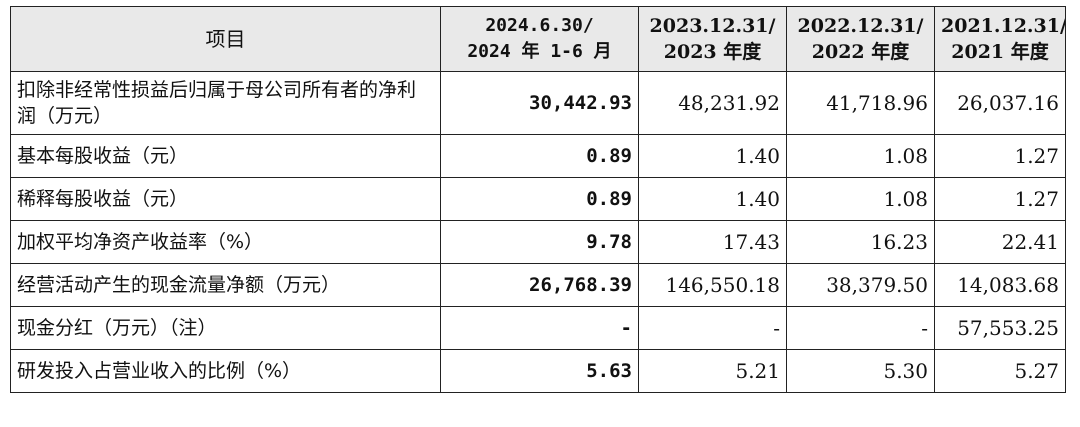 The width and height of the screenshot is (1080, 427). What do you see at coordinates (1000, 39) in the screenshot?
I see `header-2021: 2021.12.31/ 2021 年度` at bounding box center [1000, 39].